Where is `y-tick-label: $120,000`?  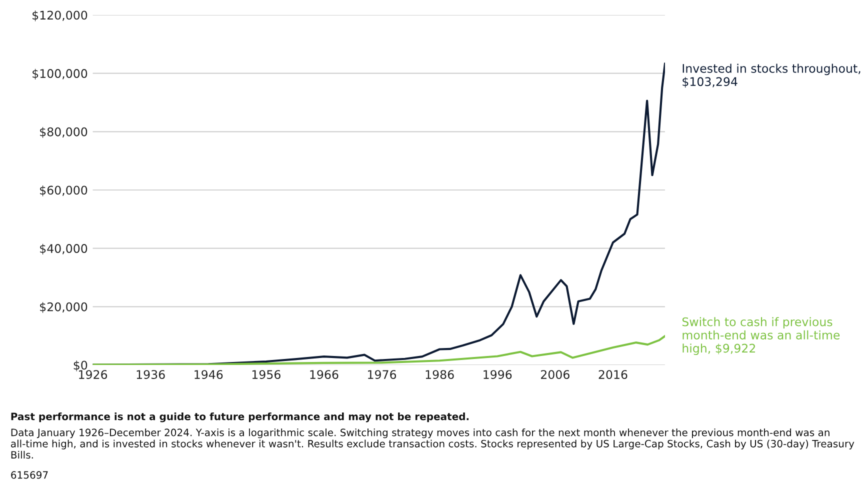 y-tick-label: $120,000 is located at coordinates (60, 16).